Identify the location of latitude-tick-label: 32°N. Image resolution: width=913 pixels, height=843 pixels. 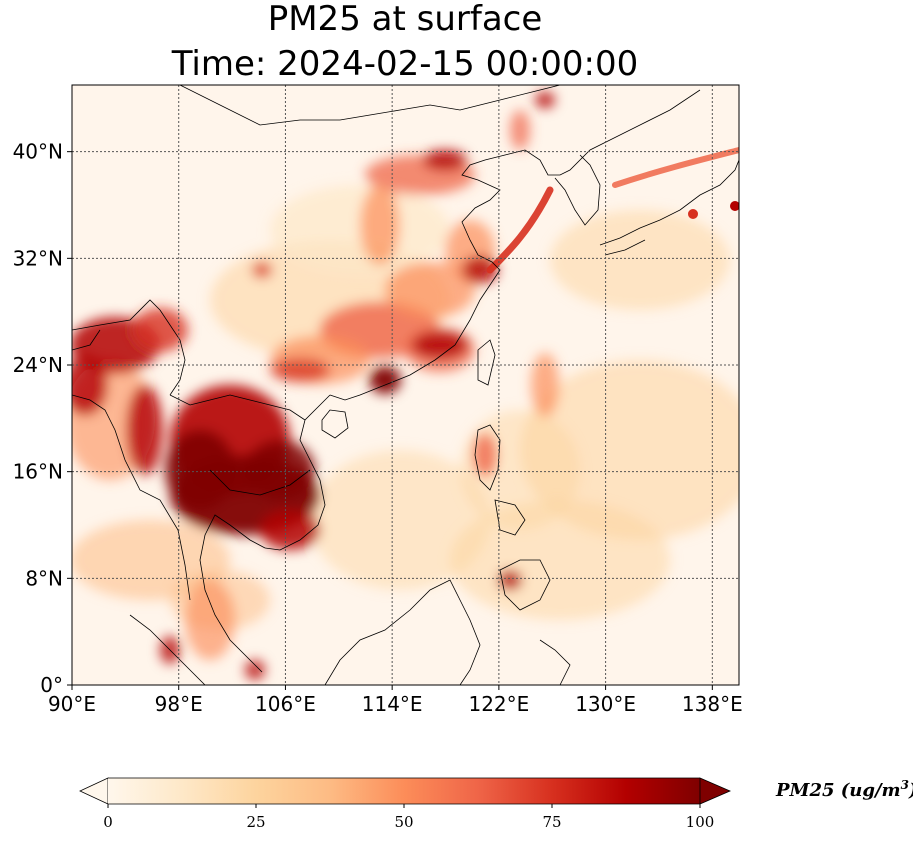
(38, 258).